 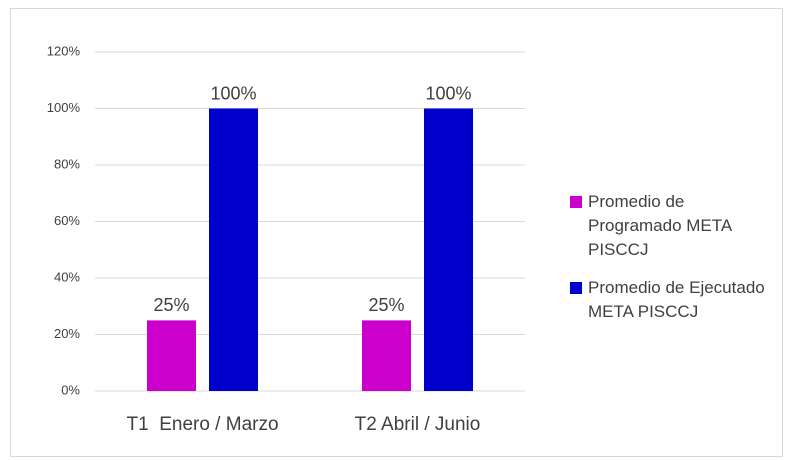 What do you see at coordinates (64, 50) in the screenshot?
I see `y-tick-label: 120%` at bounding box center [64, 50].